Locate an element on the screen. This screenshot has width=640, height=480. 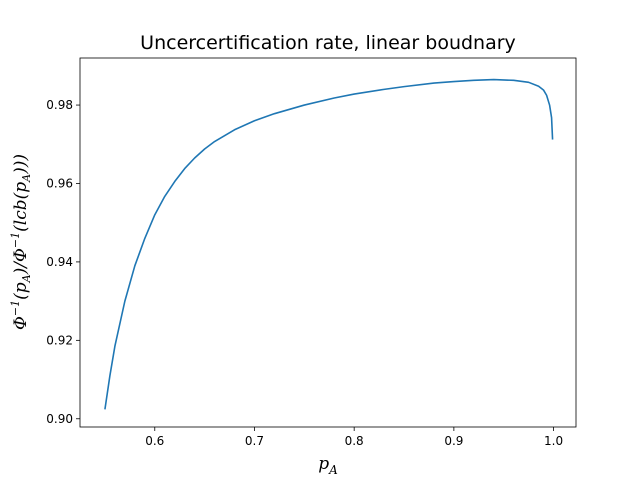
x-tick-label: 0.9 is located at coordinates (453, 441).